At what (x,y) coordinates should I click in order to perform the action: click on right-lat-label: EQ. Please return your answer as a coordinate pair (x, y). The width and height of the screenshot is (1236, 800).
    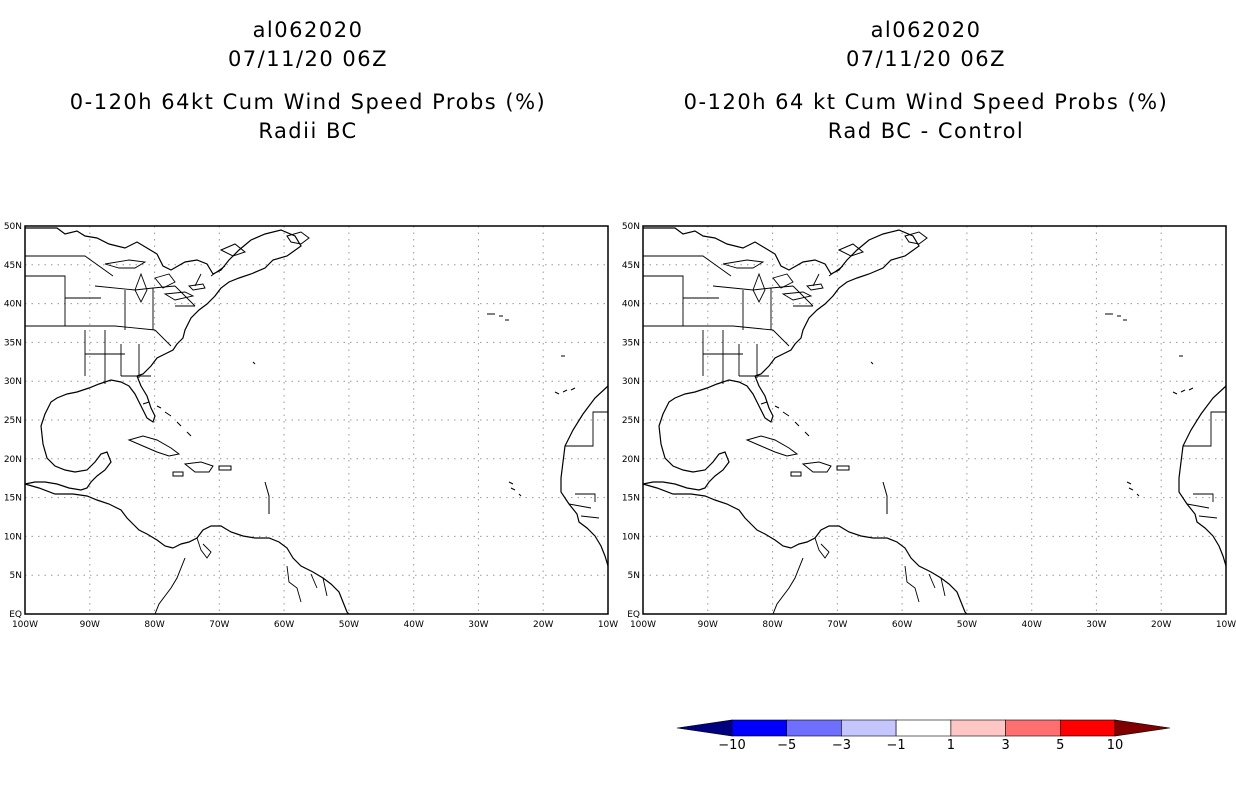
    Looking at the image, I should click on (633, 615).